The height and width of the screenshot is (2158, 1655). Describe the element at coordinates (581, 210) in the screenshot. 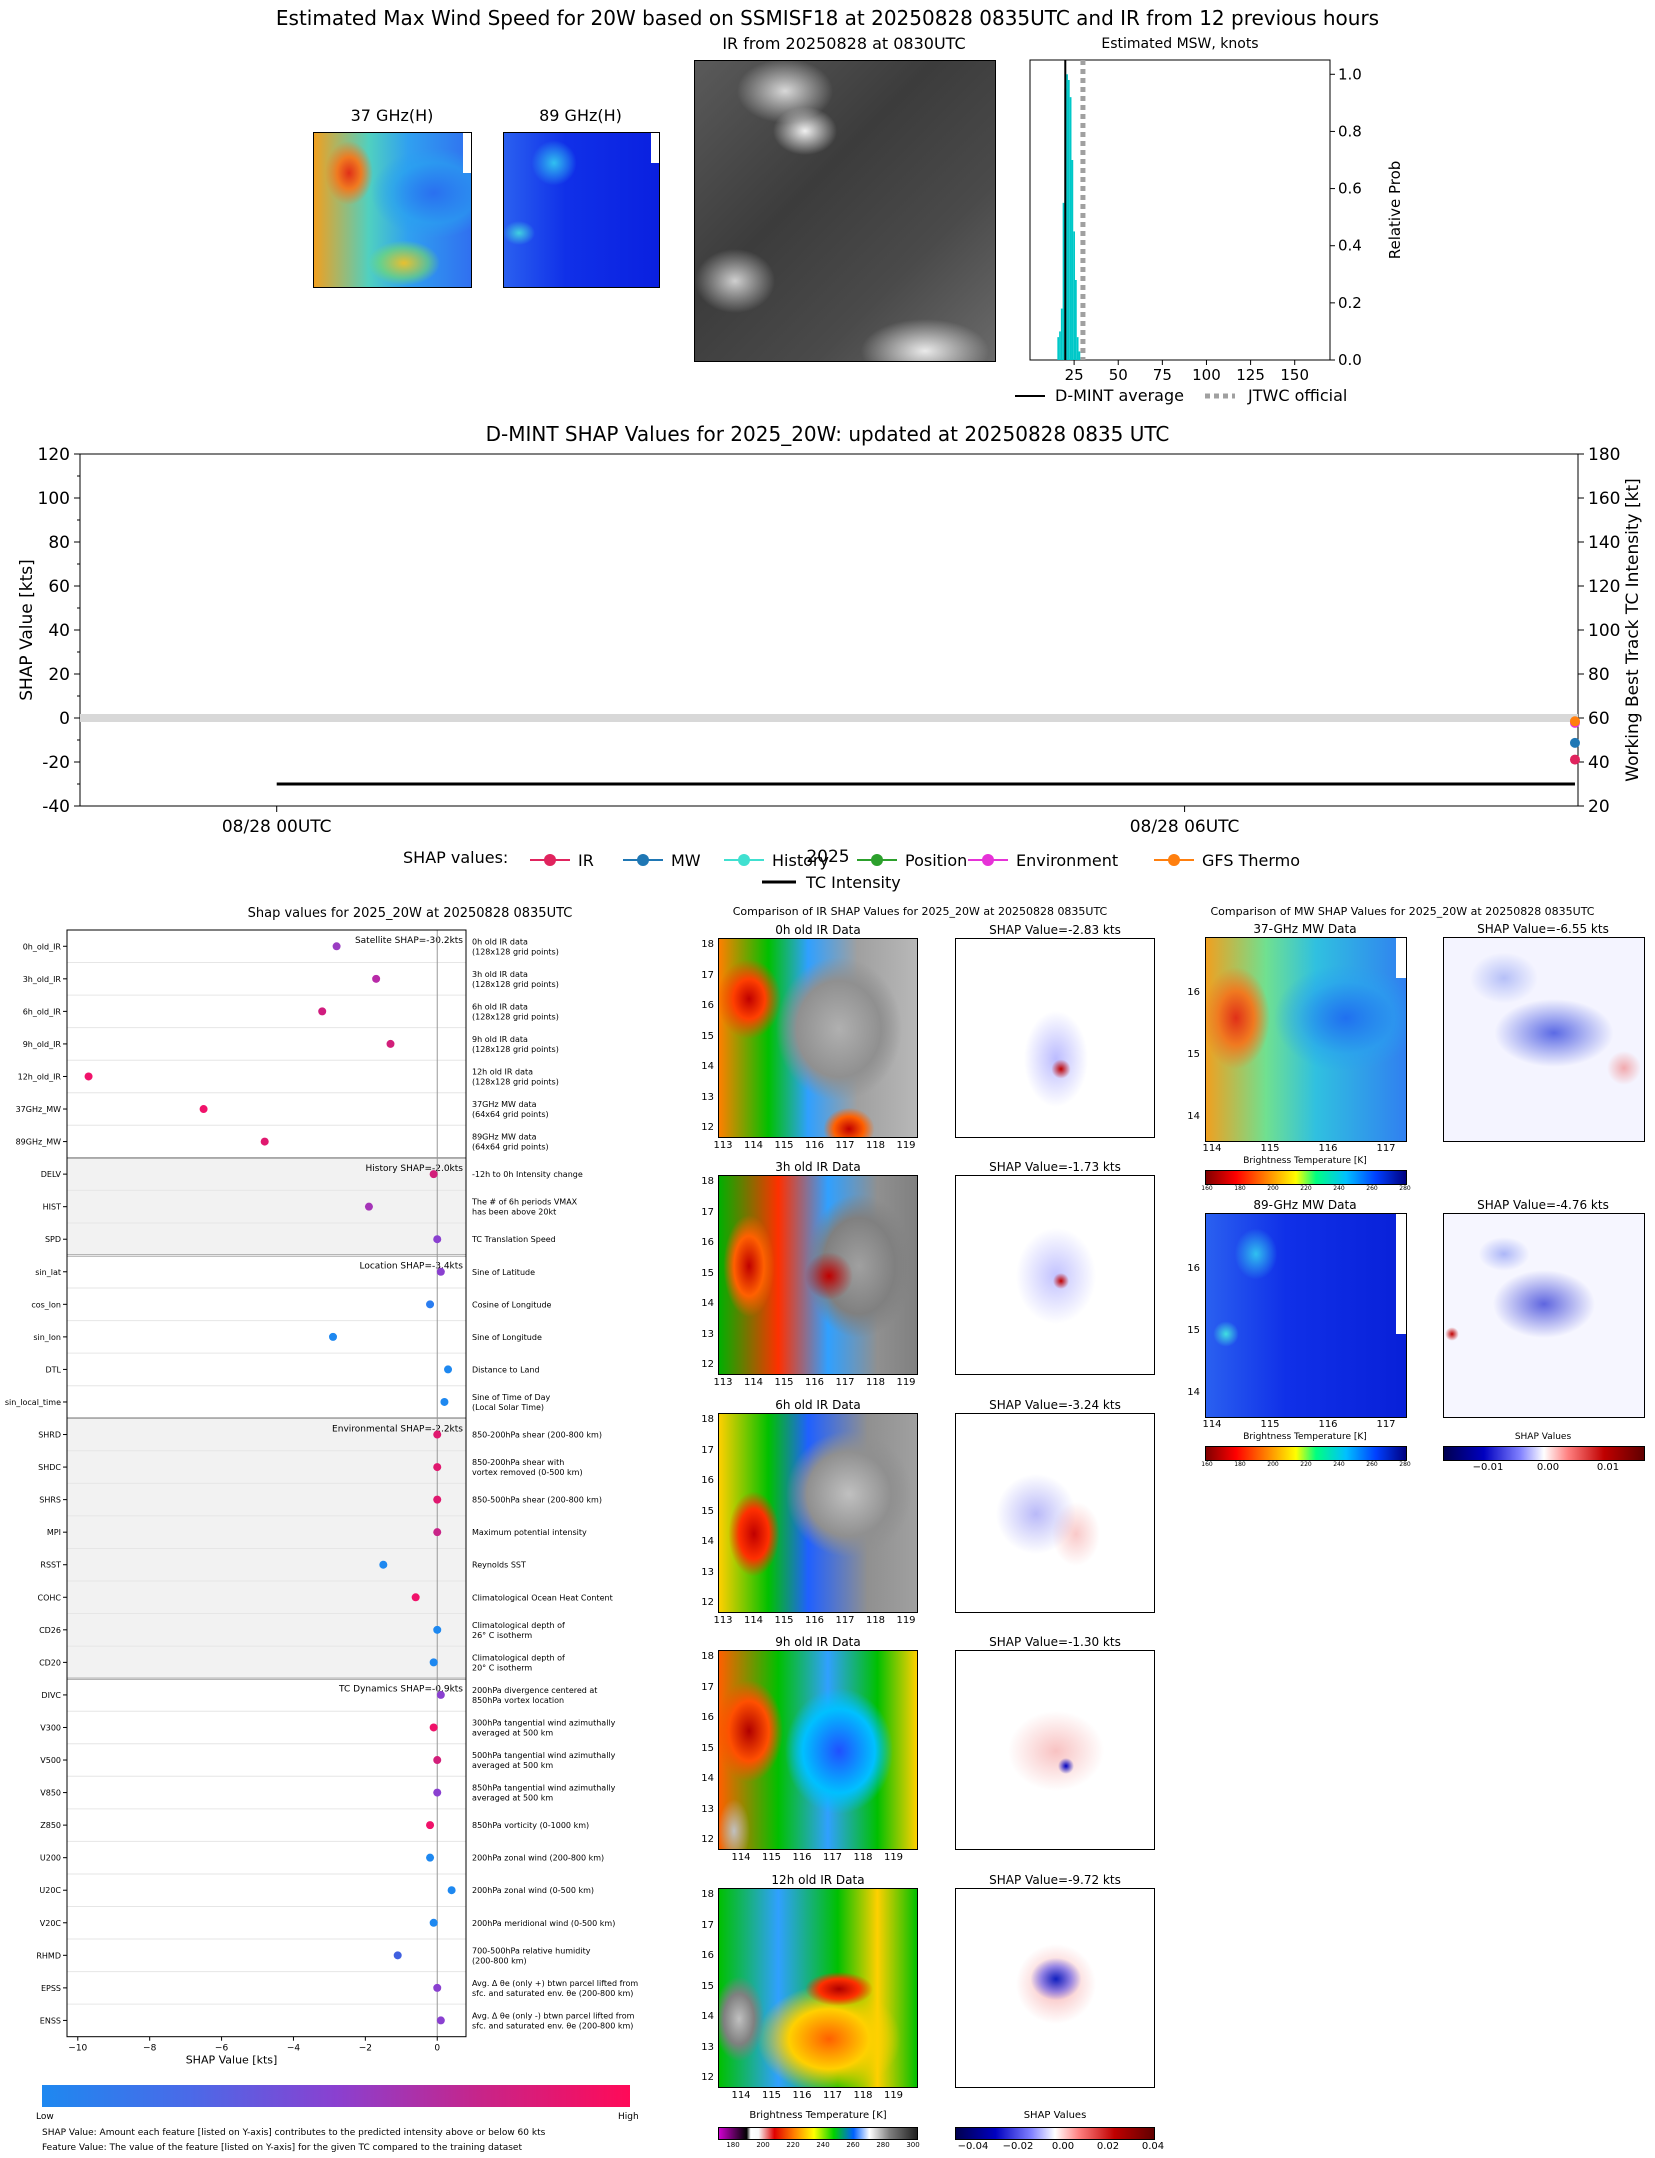

I see `mw89-thumbnail` at that location.